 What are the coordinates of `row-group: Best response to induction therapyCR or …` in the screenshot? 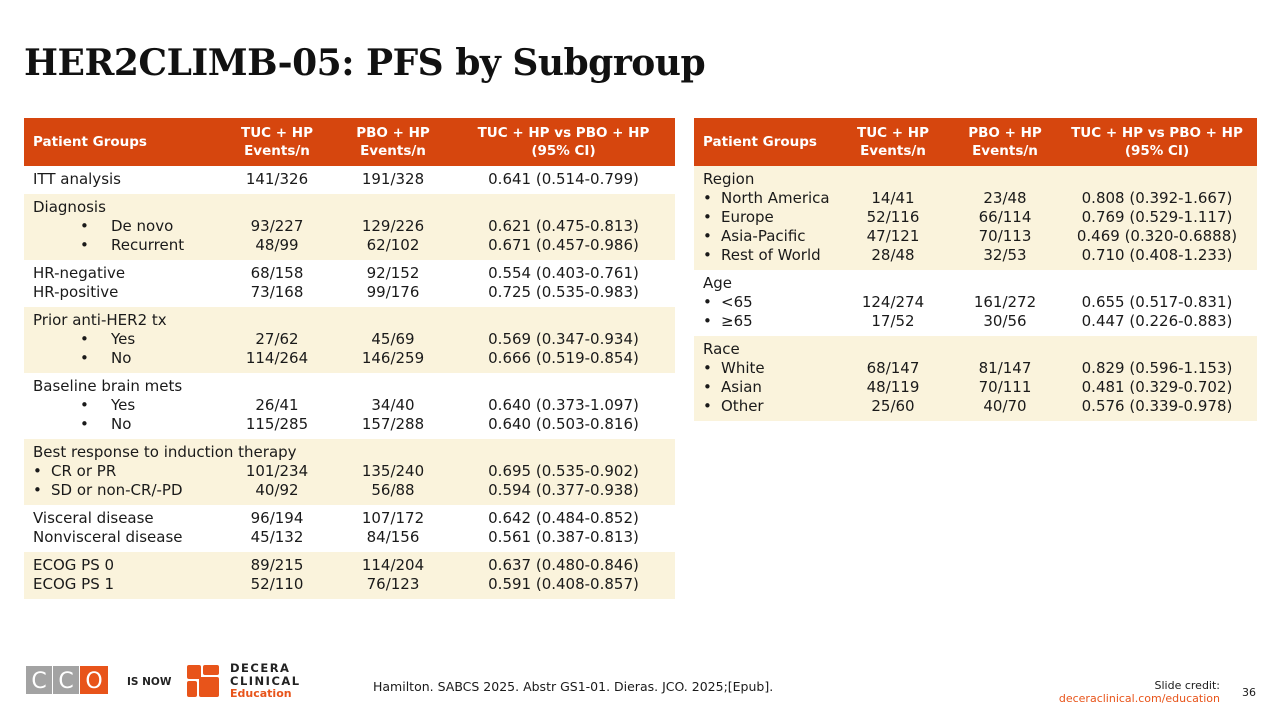 It's located at (349, 472).